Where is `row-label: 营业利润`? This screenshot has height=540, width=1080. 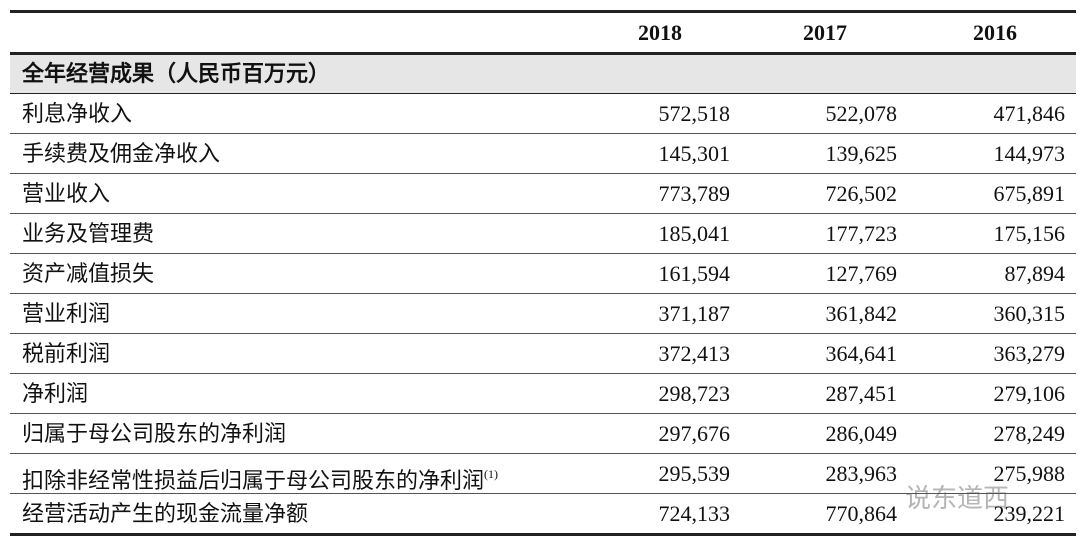 row-label: 营业利润 is located at coordinates (66, 314).